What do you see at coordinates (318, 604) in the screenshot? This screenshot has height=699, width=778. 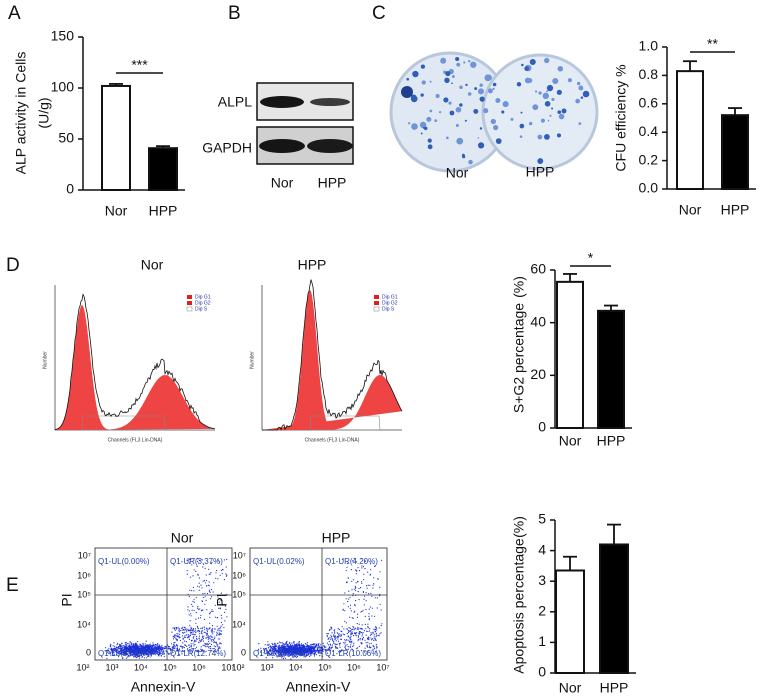 I see `plot-frame` at bounding box center [318, 604].